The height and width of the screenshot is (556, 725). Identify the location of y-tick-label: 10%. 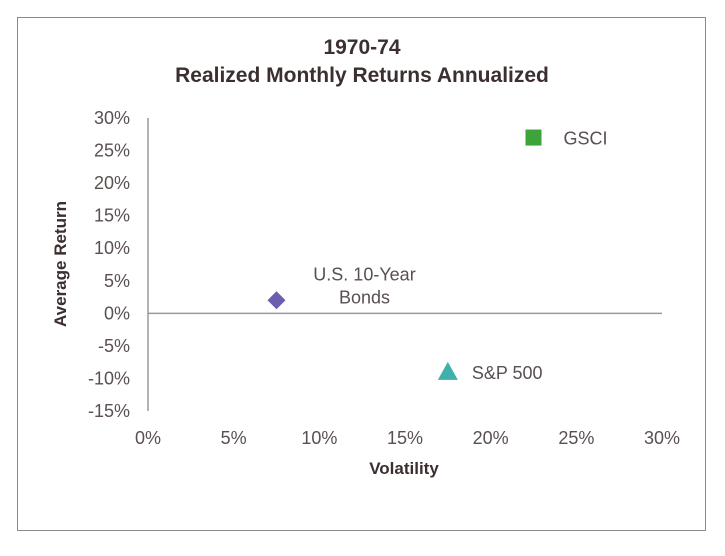
(112, 248).